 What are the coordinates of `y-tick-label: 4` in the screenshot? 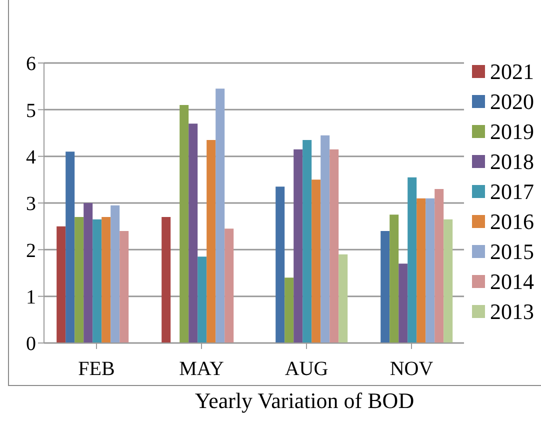 It's located at (31, 157).